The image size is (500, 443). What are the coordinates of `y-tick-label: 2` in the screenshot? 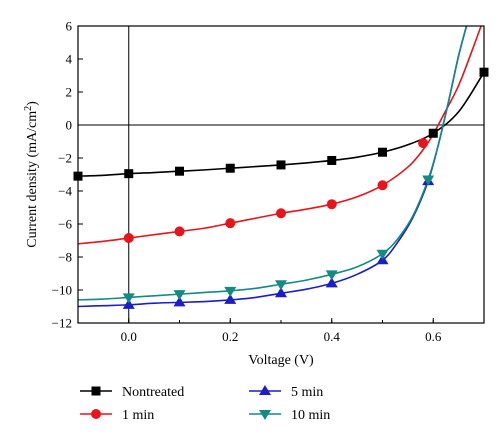 It's located at (69, 92).